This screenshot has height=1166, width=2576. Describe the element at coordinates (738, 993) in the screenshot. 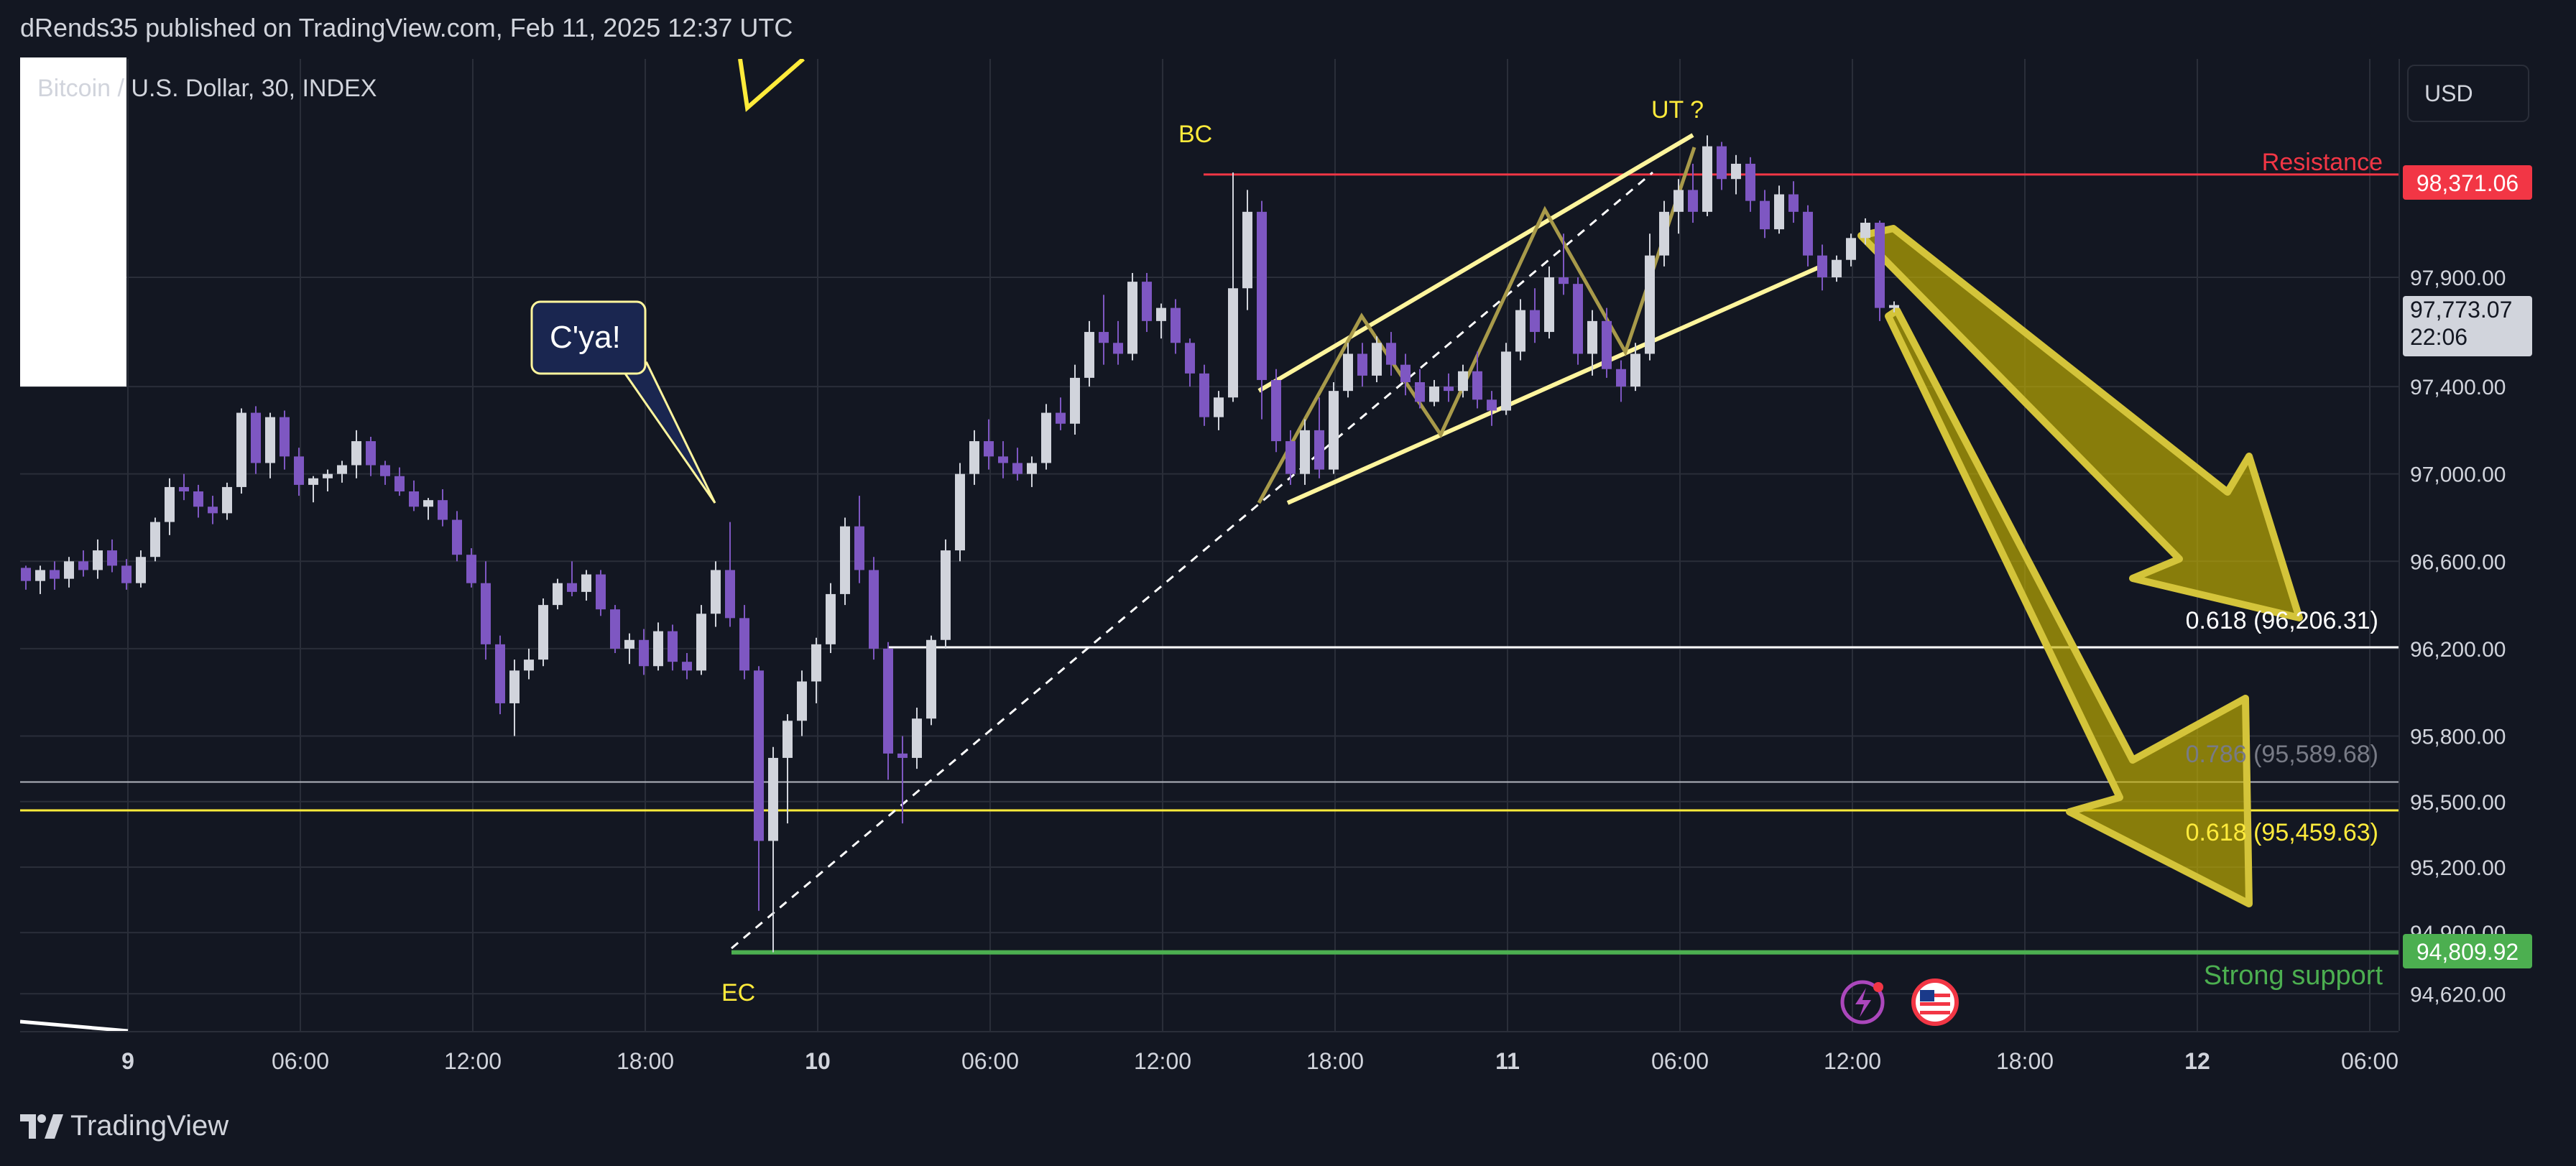

I see `ec-label: EC` at that location.